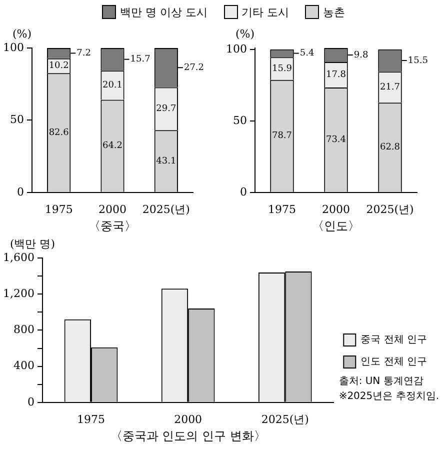  What do you see at coordinates (334, 12) in the screenshot?
I see `legend-label: 농촌` at bounding box center [334, 12].